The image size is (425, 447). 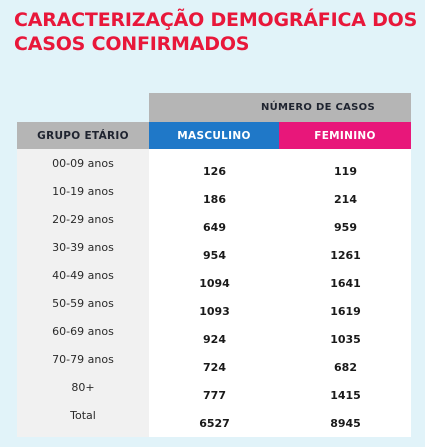 What do you see at coordinates (214, 171) in the screenshot?
I see `masculino-value: 126` at bounding box center [214, 171].